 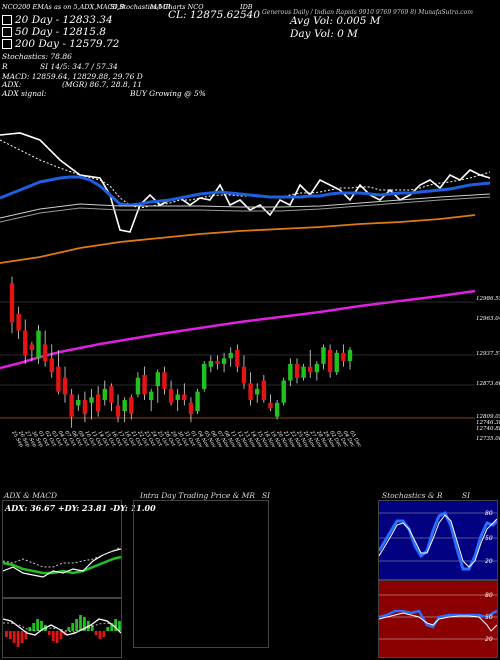 I want to click on ma50-label: 50 Day - 12815.8, so click(x=54, y=32).